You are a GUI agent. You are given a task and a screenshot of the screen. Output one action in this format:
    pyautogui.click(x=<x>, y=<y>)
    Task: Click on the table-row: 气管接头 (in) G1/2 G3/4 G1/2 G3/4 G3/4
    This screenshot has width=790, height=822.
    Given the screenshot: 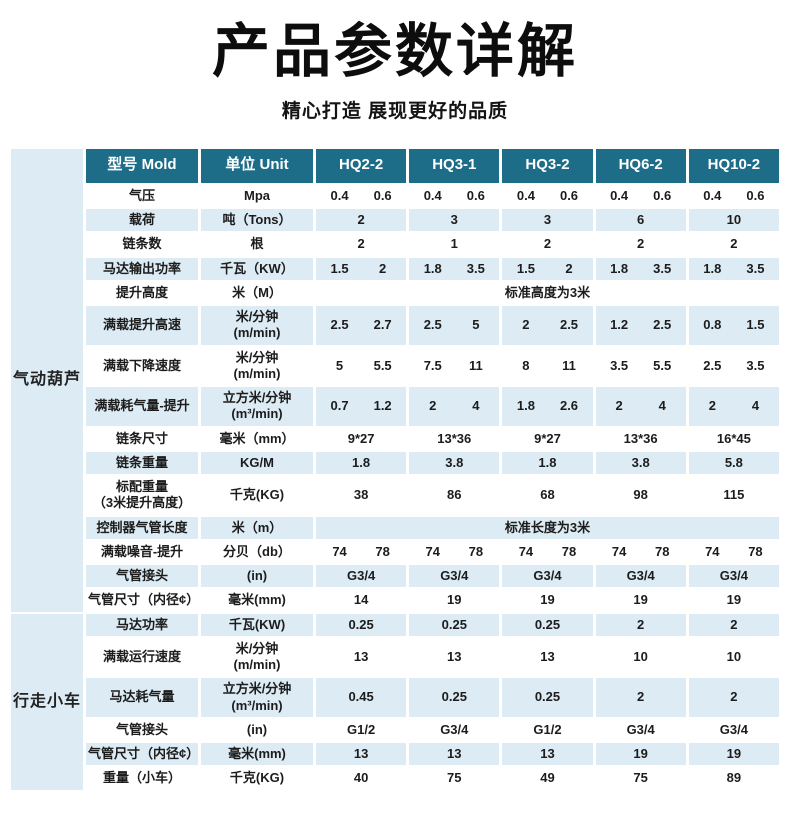 What is the action you would take?
    pyautogui.click(x=395, y=730)
    